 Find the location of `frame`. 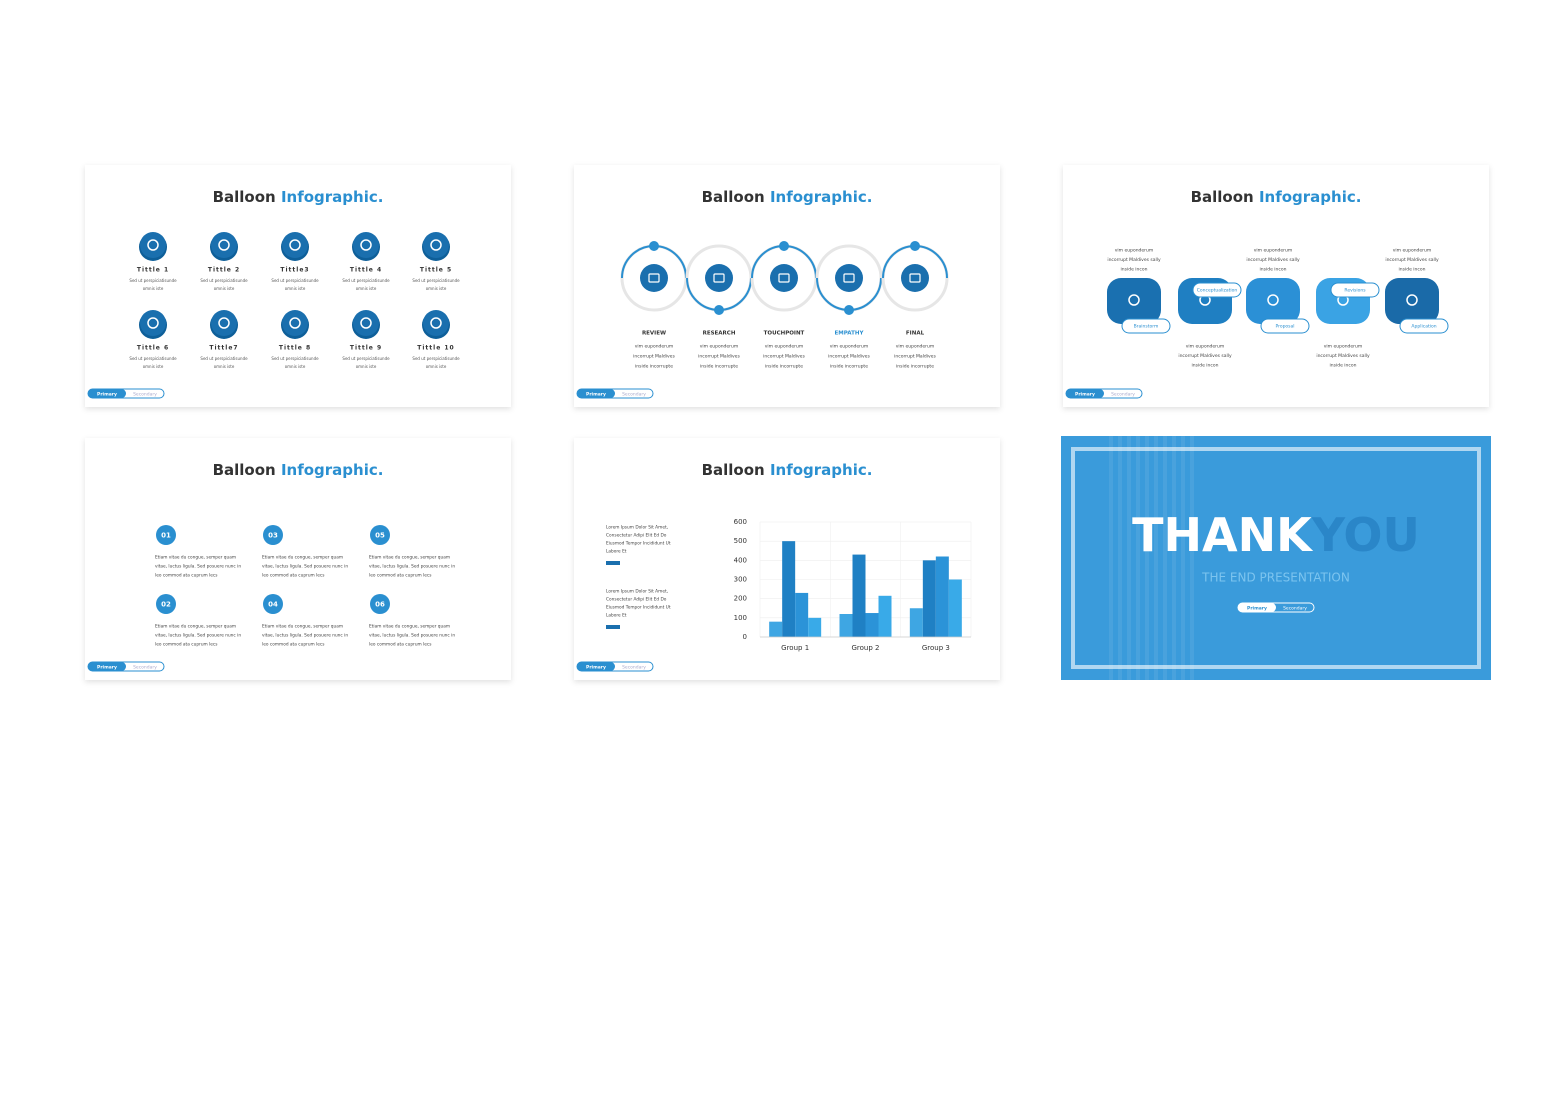

frame is located at coordinates (1276, 558).